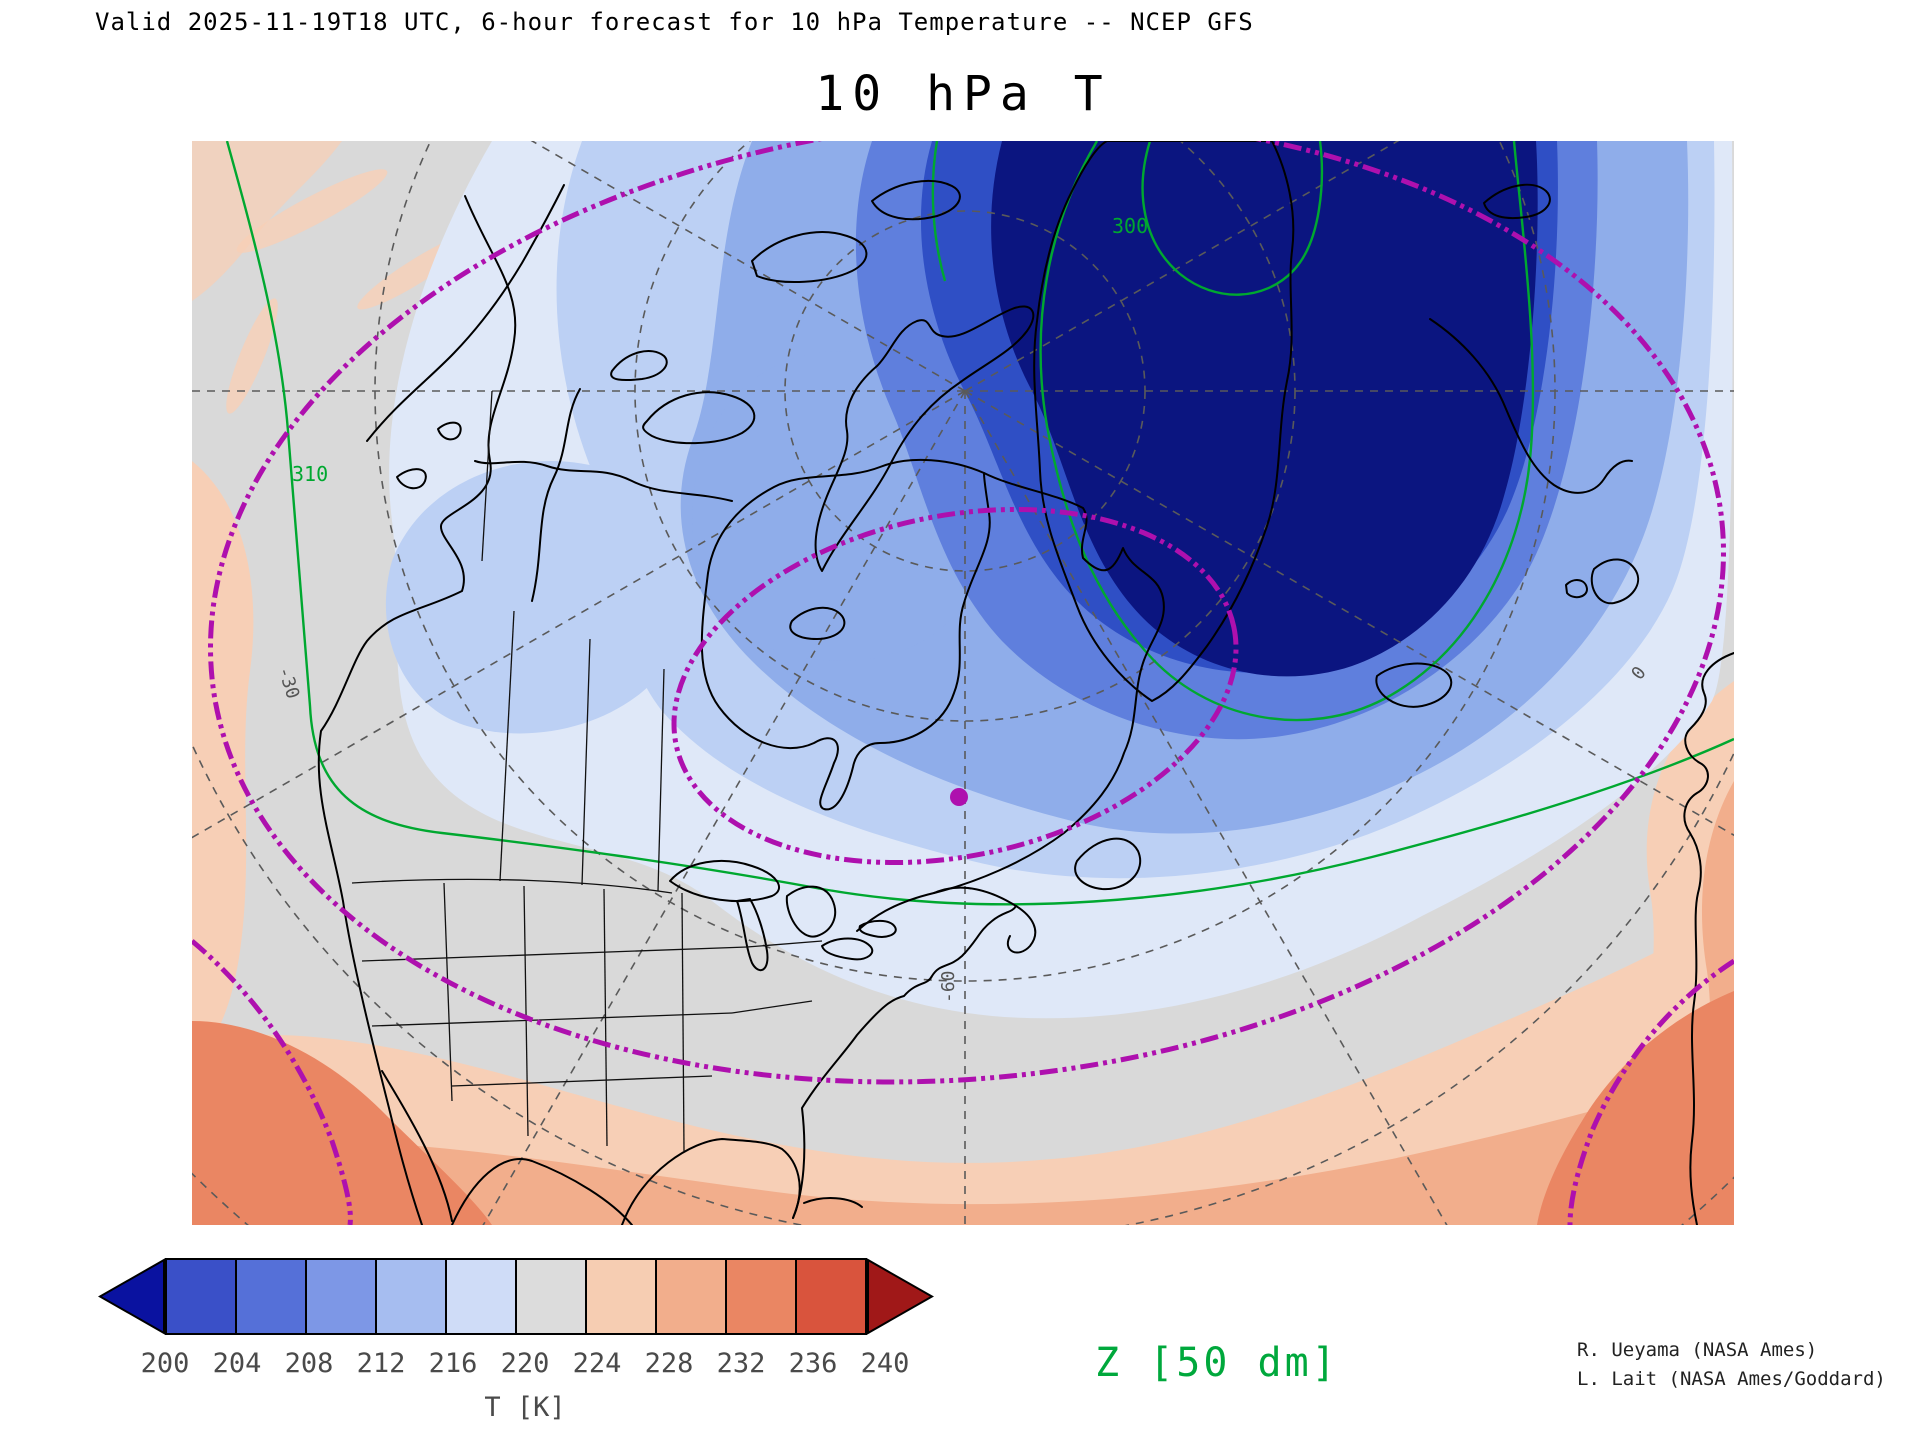  I want to click on coastline-labrador, so click(1049, 683).